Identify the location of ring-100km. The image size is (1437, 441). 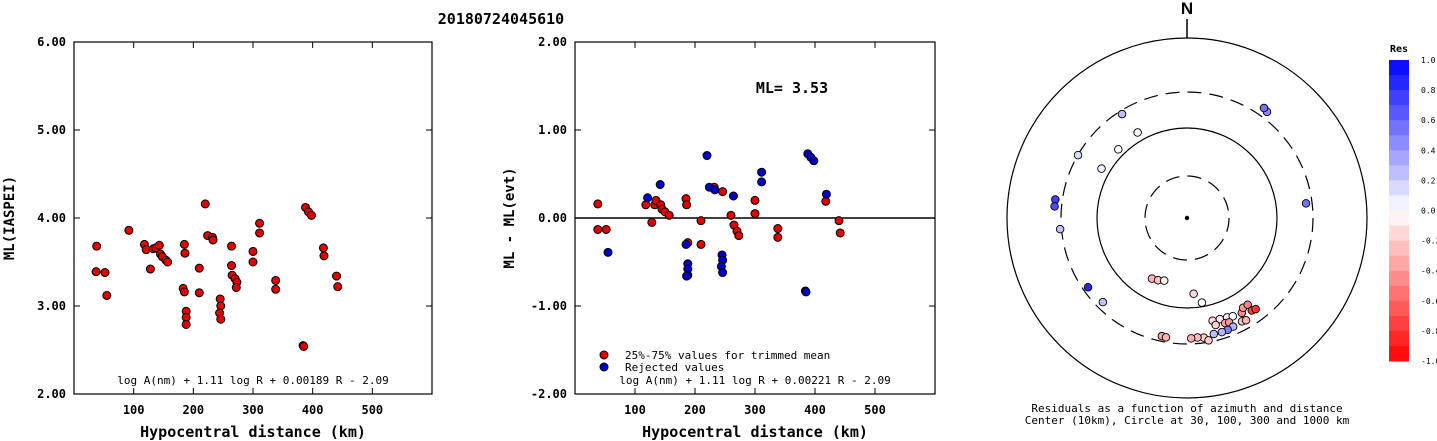
(1187, 218).